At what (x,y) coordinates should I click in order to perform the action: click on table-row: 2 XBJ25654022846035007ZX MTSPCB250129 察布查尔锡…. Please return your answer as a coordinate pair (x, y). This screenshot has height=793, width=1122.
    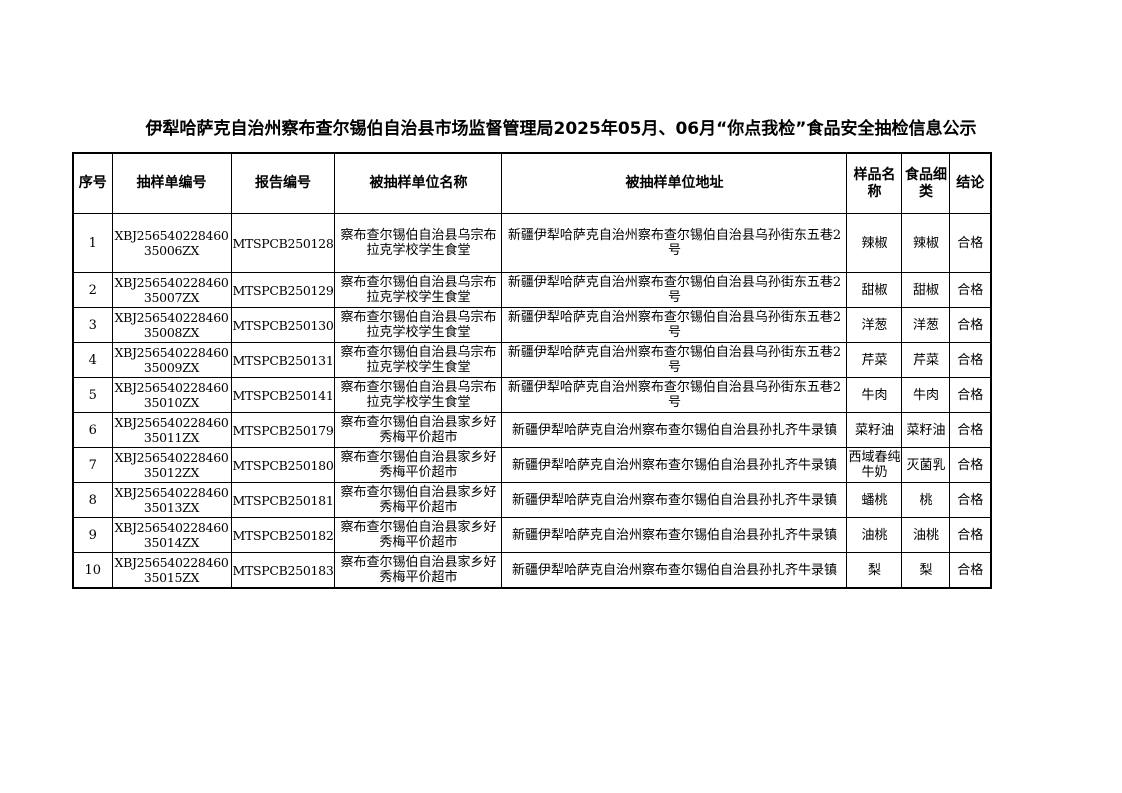
    Looking at the image, I should click on (532, 290).